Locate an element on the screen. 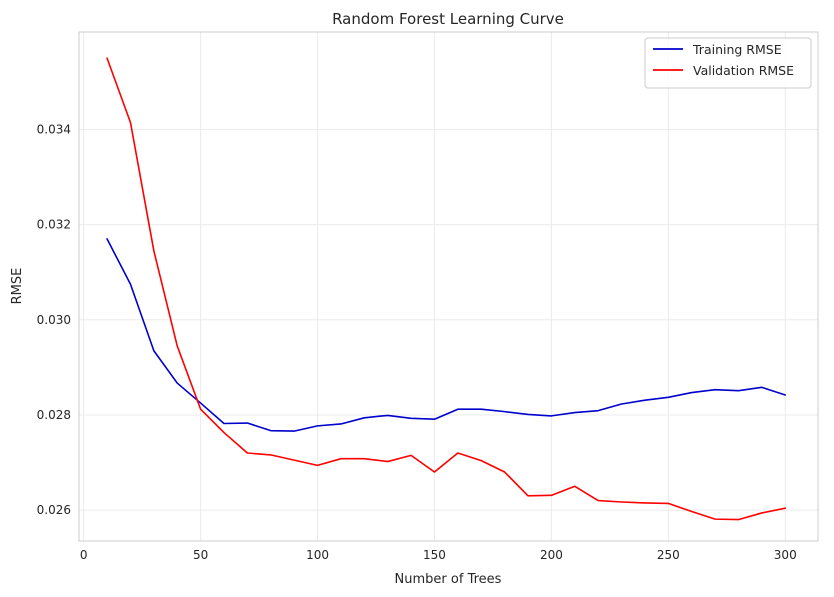  x-axis-ticks: 0 50 100 150 200 250 300 is located at coordinates (438, 555).